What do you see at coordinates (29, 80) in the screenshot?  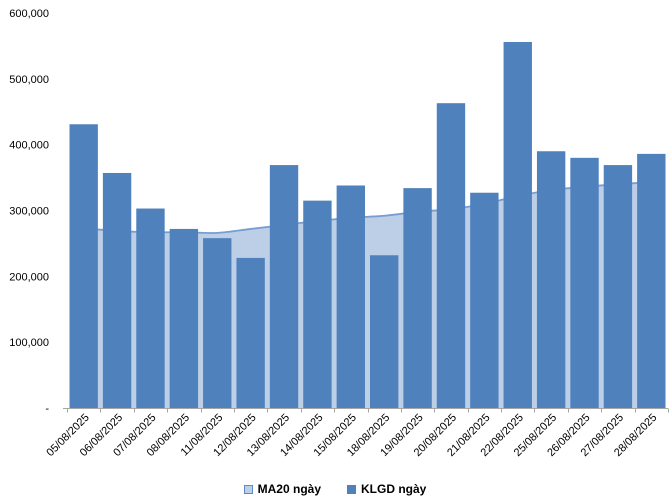 I see `y-axis-label: 500,000` at bounding box center [29, 80].